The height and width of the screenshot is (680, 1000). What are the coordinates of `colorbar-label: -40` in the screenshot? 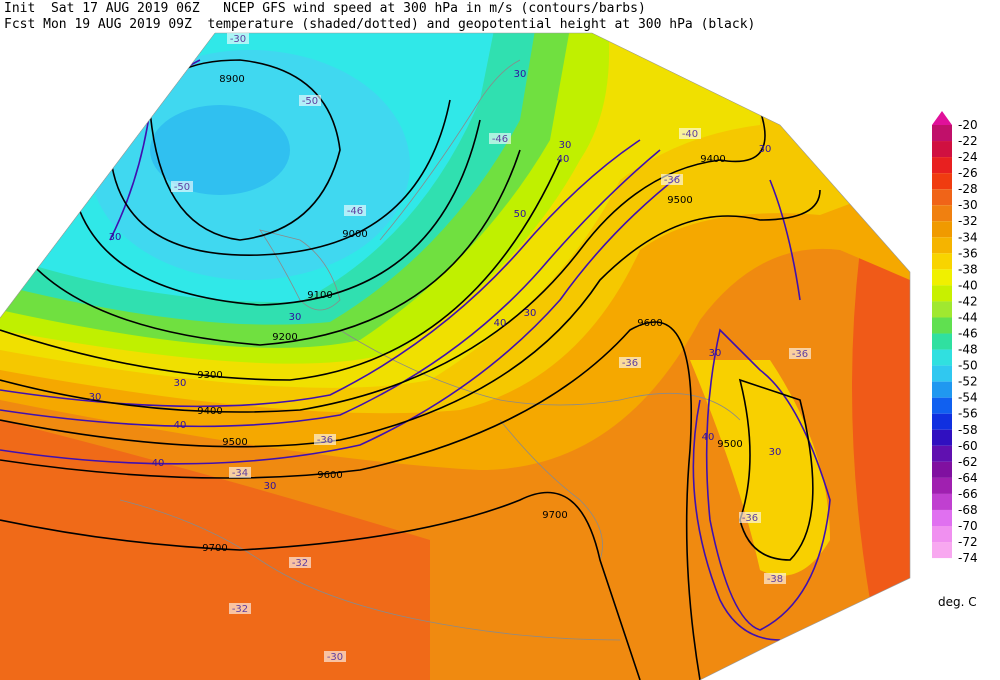 It's located at (968, 285).